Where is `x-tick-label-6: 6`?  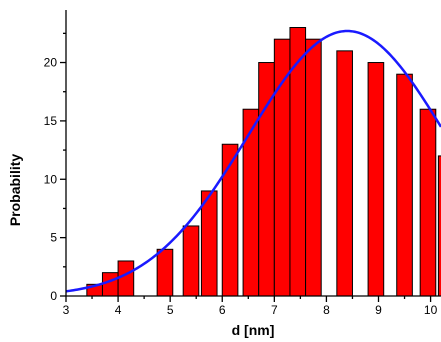 x-tick-label-6: 6 is located at coordinates (222, 310).